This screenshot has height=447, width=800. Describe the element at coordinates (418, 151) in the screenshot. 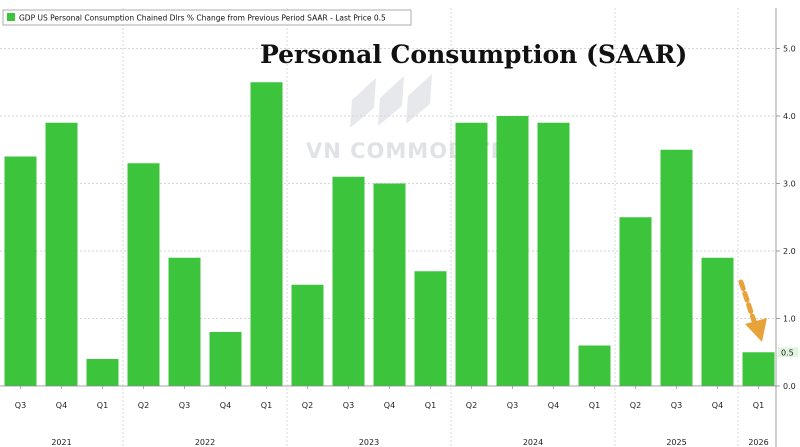

I see `watermark-text: VN COMMODITIES` at that location.